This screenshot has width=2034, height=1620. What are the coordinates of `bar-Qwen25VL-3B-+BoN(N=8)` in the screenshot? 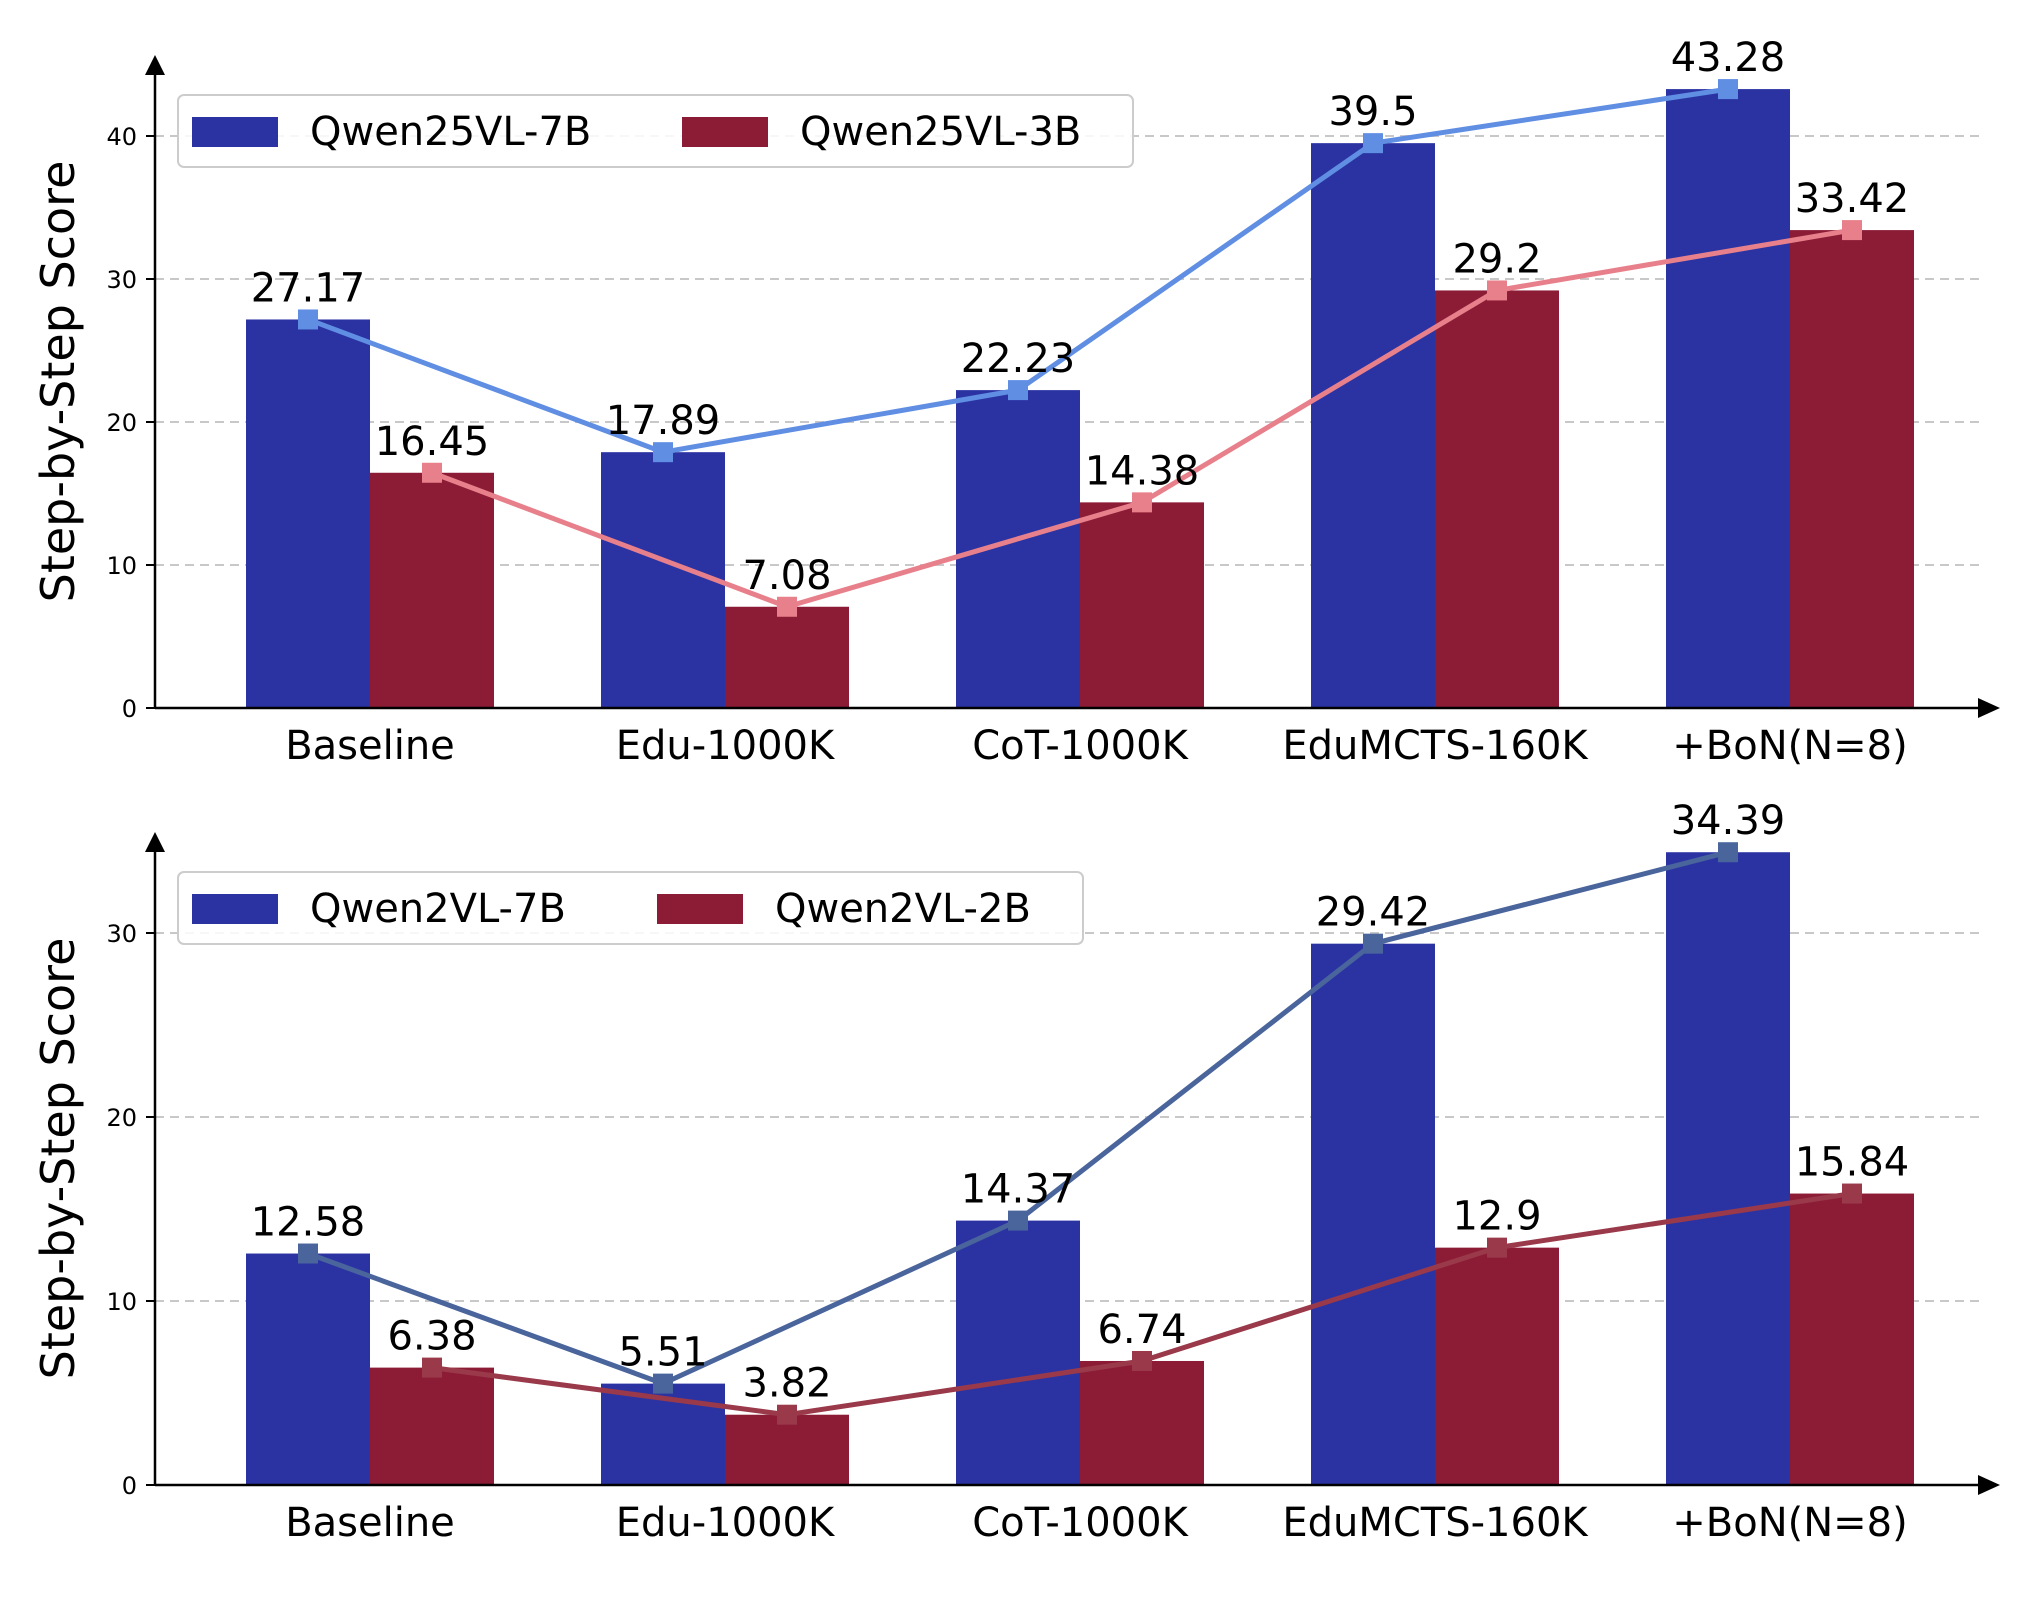 It's located at (1852, 469).